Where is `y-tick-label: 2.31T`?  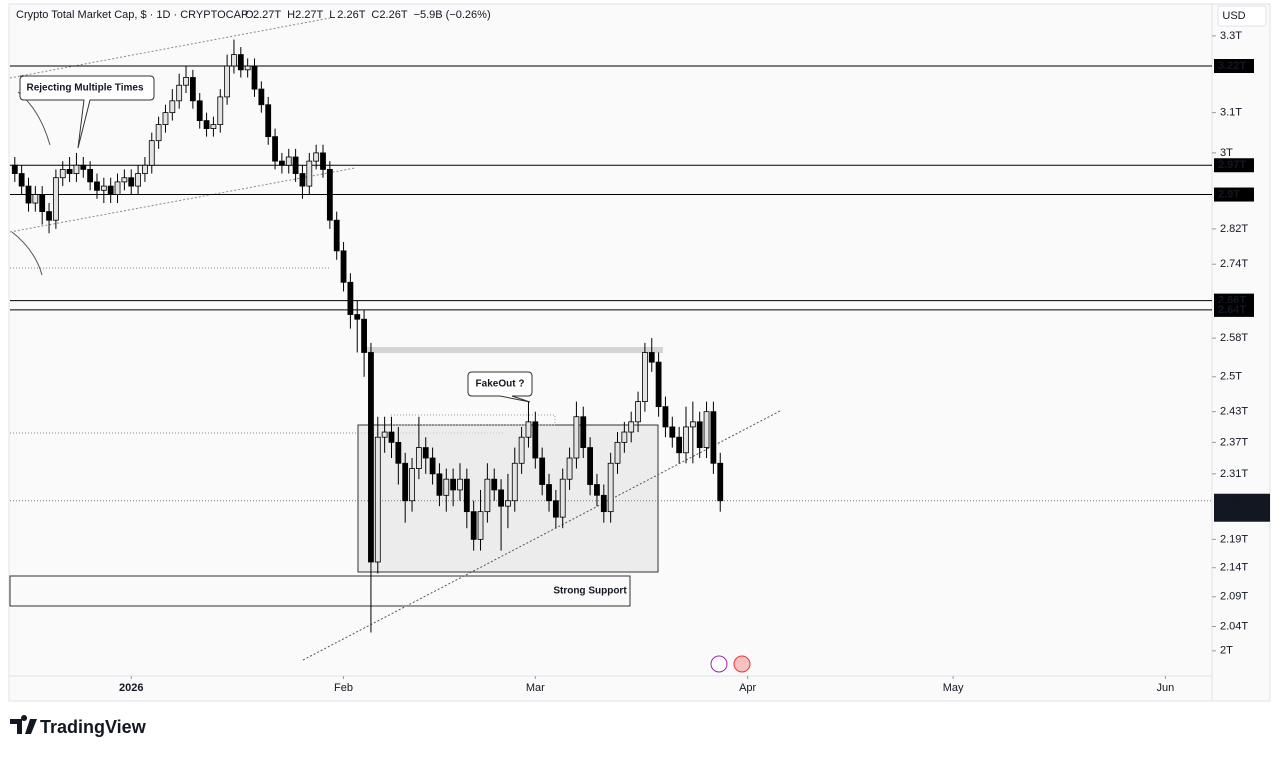
y-tick-label: 2.31T is located at coordinates (1234, 474).